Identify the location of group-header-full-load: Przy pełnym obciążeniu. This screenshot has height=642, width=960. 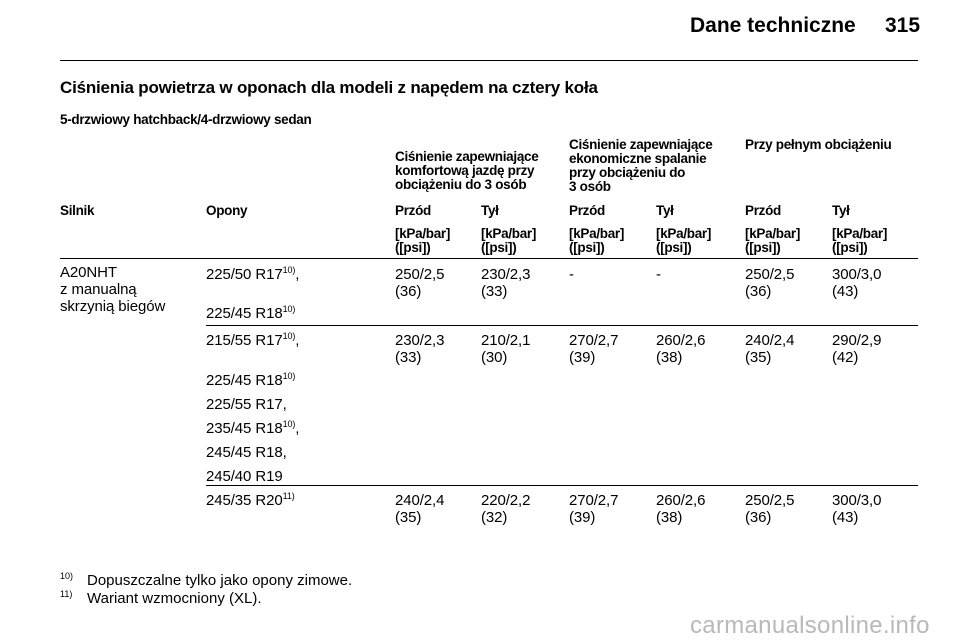
(818, 144).